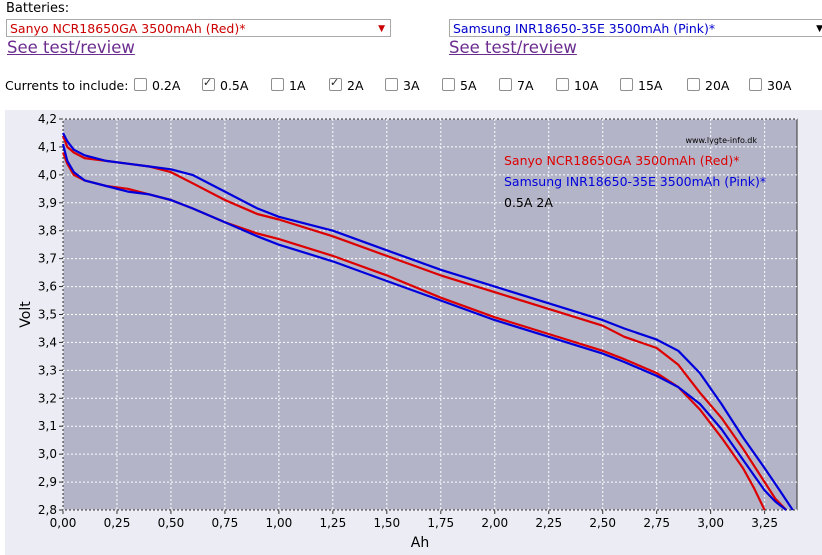 The width and height of the screenshot is (822, 555). Describe the element at coordinates (779, 85) in the screenshot. I see `current-label: 30A` at that location.